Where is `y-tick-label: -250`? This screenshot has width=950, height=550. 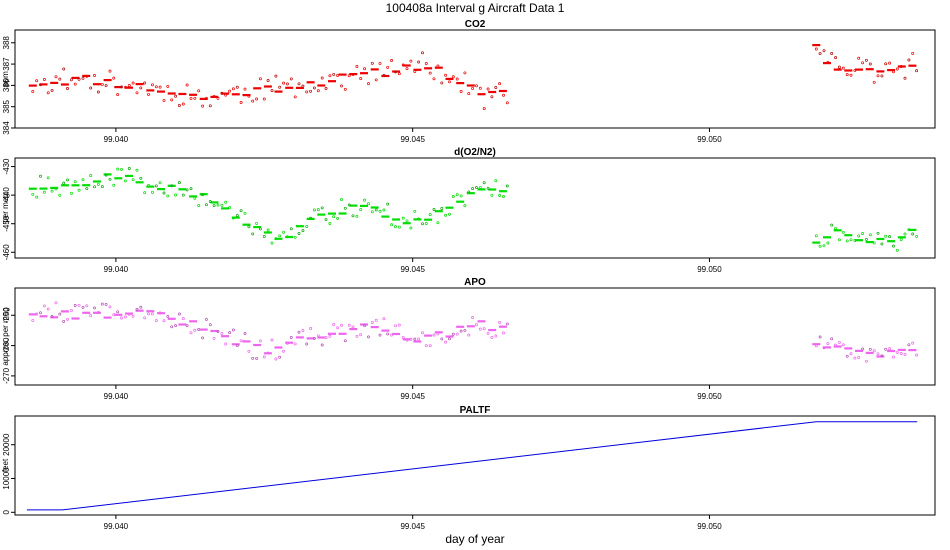
y-tick-label: -250 is located at coordinates (6, 315).